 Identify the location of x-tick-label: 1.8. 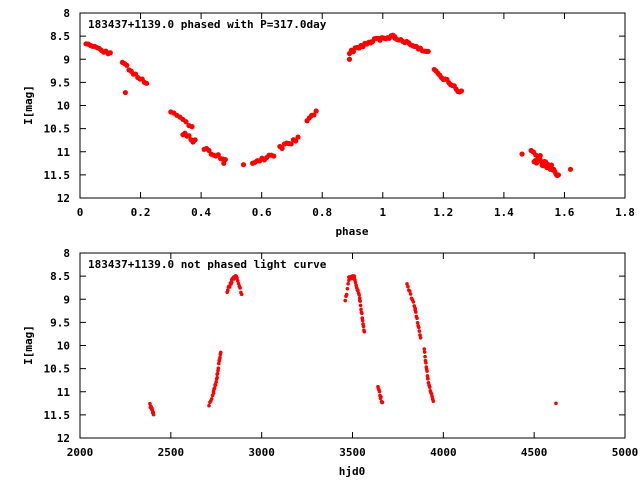
(625, 212).